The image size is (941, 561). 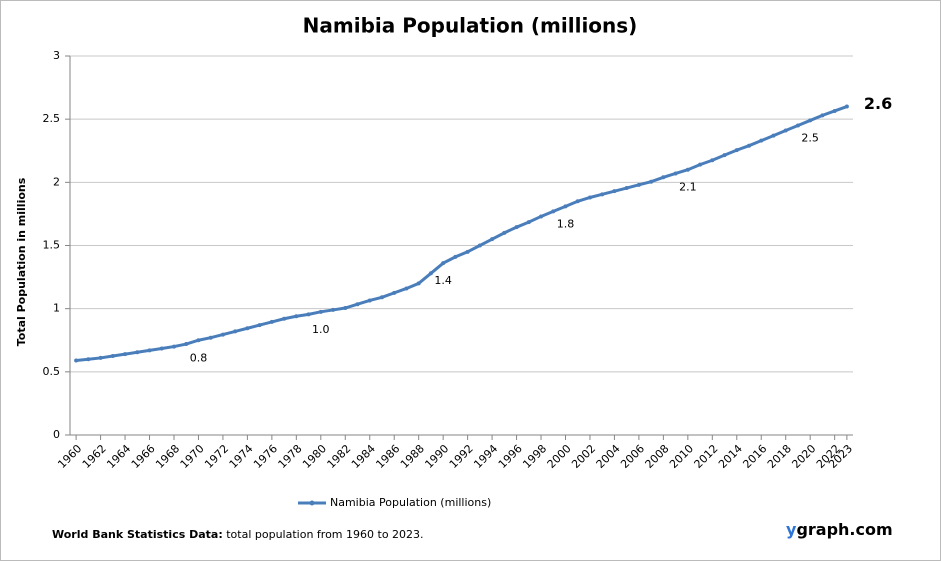 I want to click on y-axis-label: Total Population in millions, so click(x=21, y=261).